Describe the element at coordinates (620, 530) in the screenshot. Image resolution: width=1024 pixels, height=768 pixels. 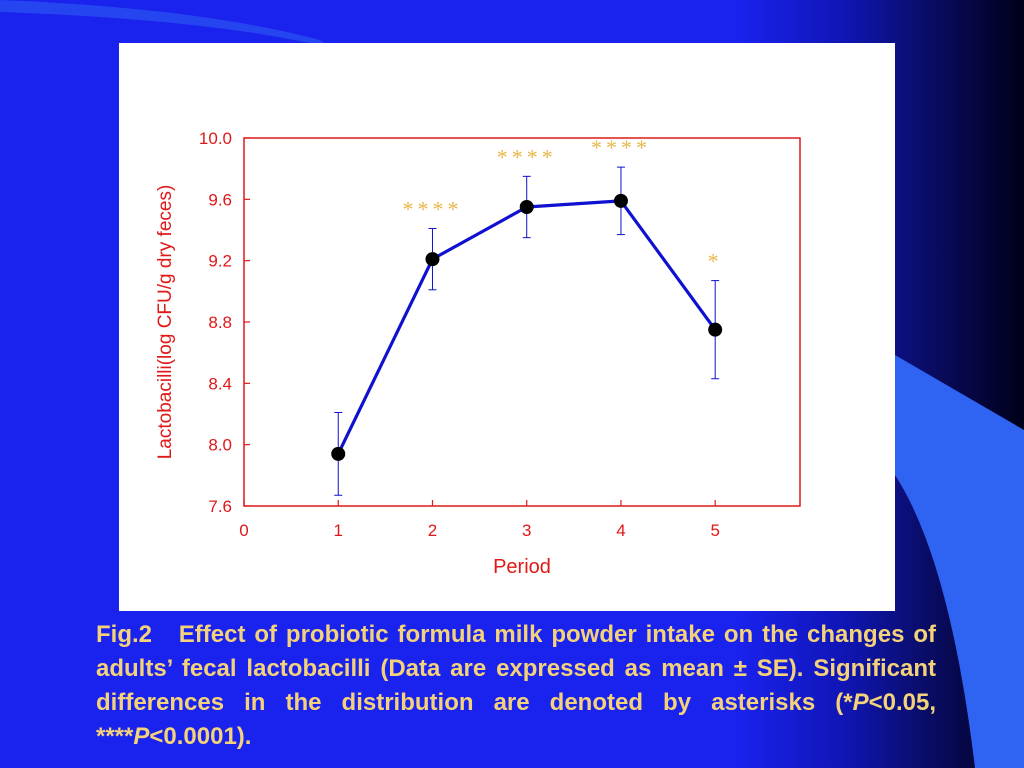
I see `x-tick-label: 4` at that location.